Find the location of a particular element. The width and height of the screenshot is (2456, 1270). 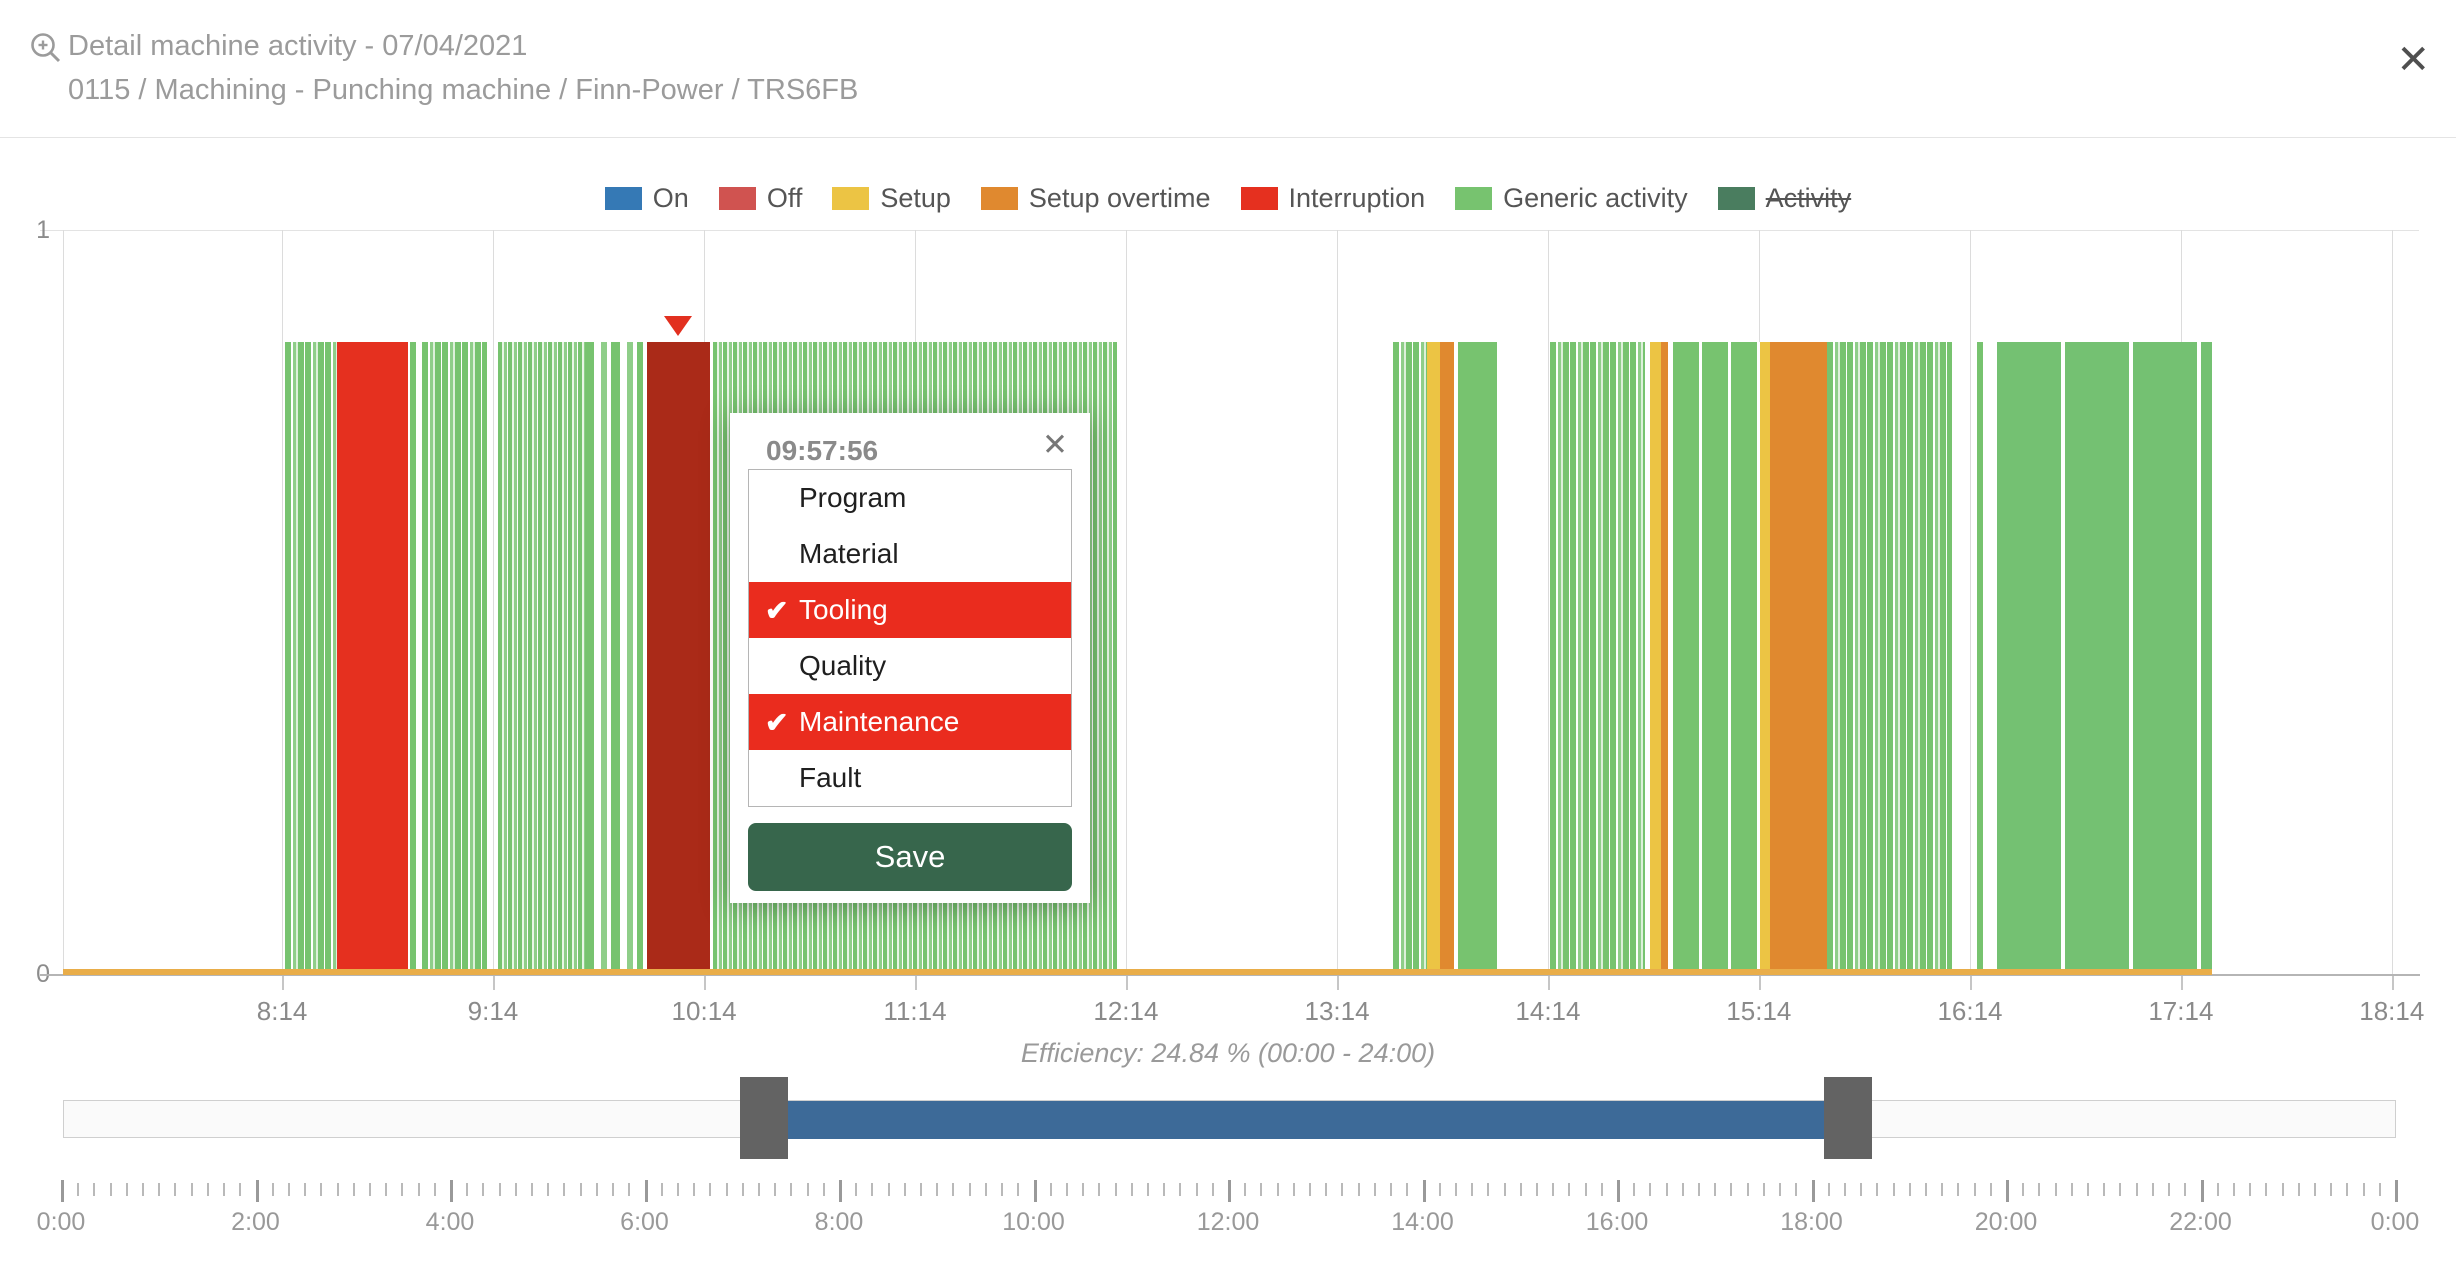

activity-segment-13:48-13:59 is located at coordinates (1478, 658).